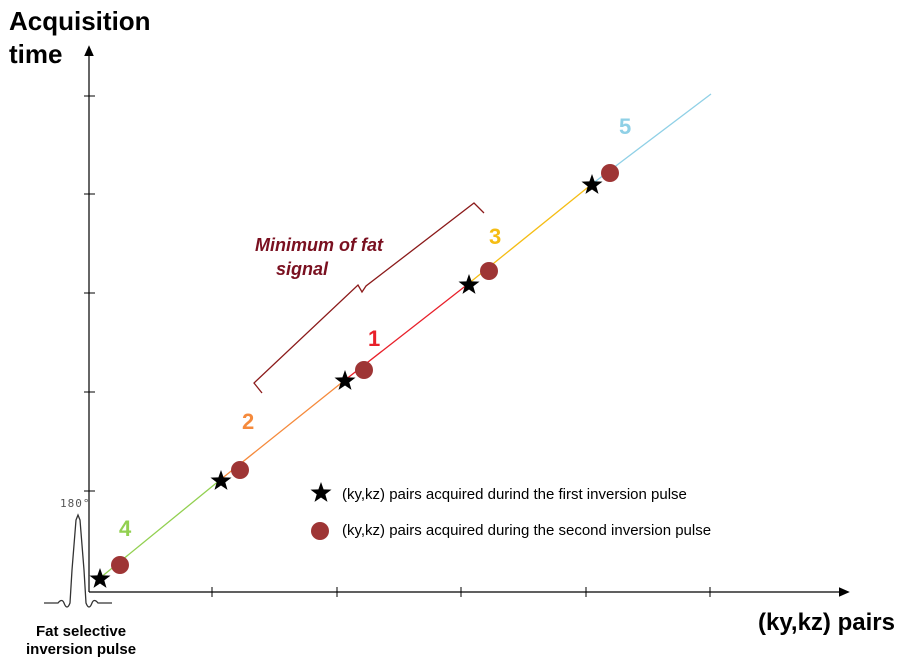 This screenshot has width=923, height=661. I want to click on segment-2-label: 2, so click(248, 421).